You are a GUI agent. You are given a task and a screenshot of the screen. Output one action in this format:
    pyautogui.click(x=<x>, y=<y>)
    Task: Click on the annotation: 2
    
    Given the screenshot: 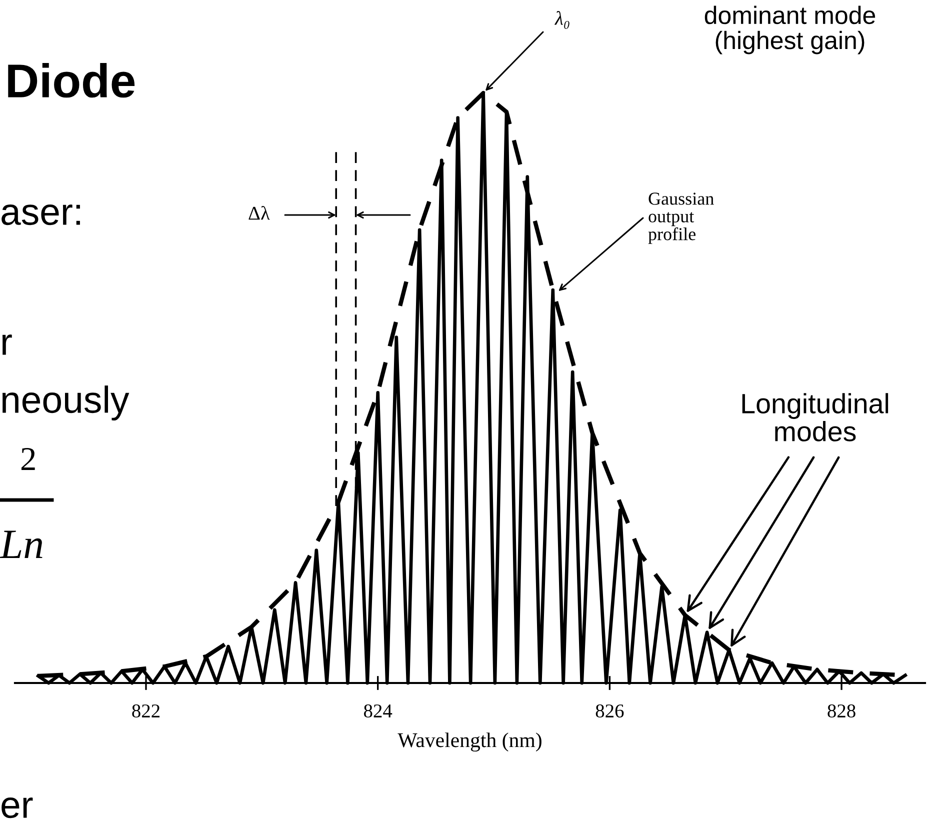 What is the action you would take?
    pyautogui.click(x=28, y=459)
    